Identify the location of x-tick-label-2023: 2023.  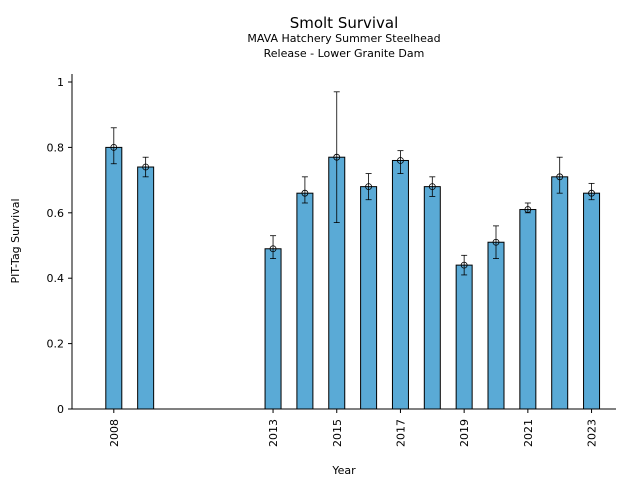
(592, 433).